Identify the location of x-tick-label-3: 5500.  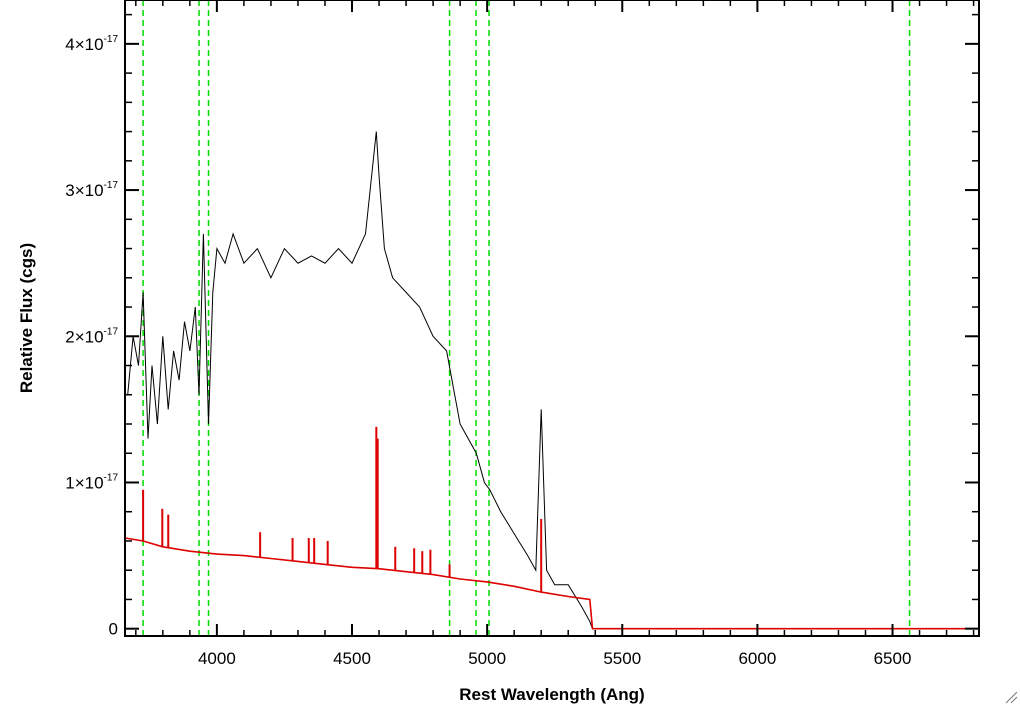
(622, 658).